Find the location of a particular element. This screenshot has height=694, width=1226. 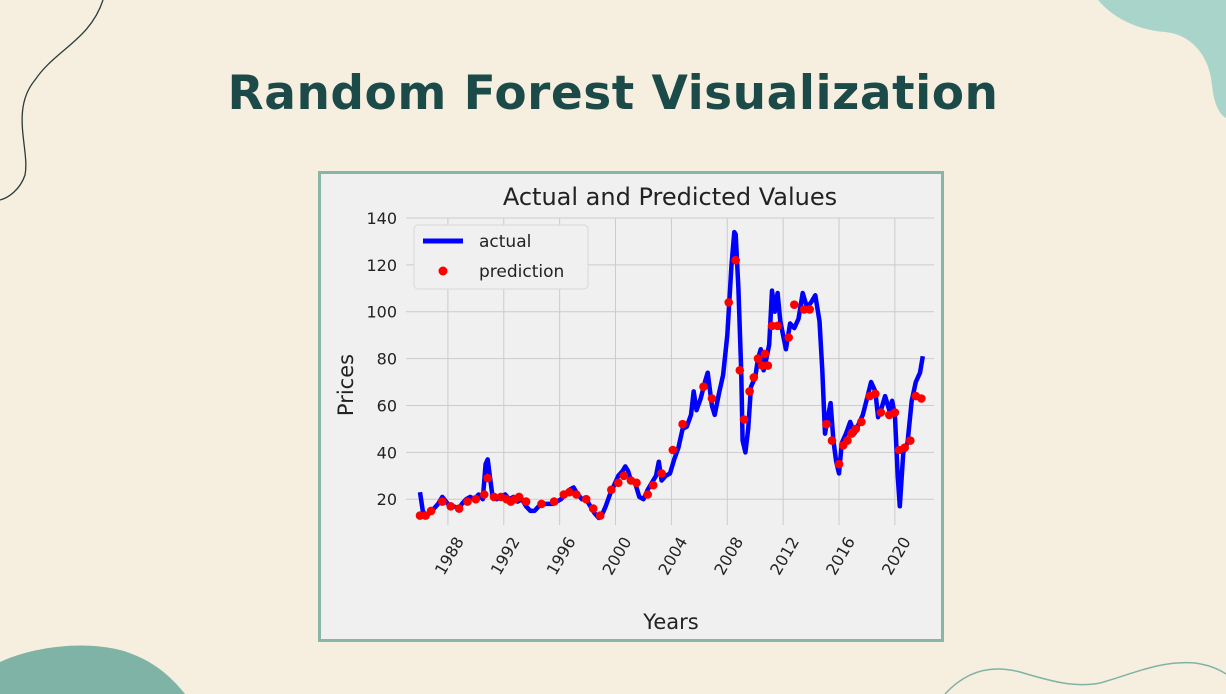

top-left-curve-line is located at coordinates (52, 100).